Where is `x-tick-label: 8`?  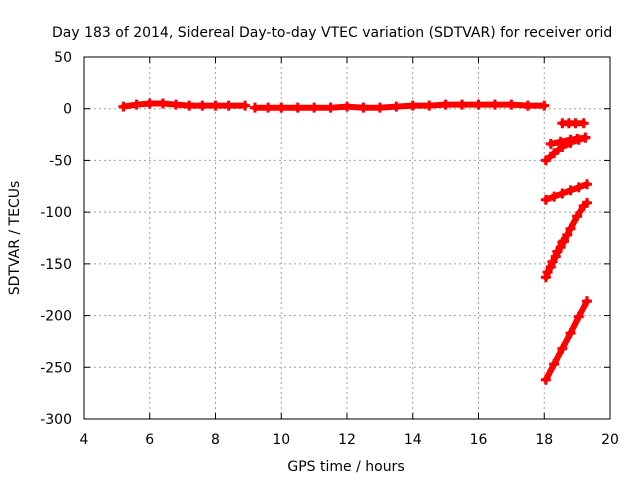 x-tick-label: 8 is located at coordinates (215, 440).